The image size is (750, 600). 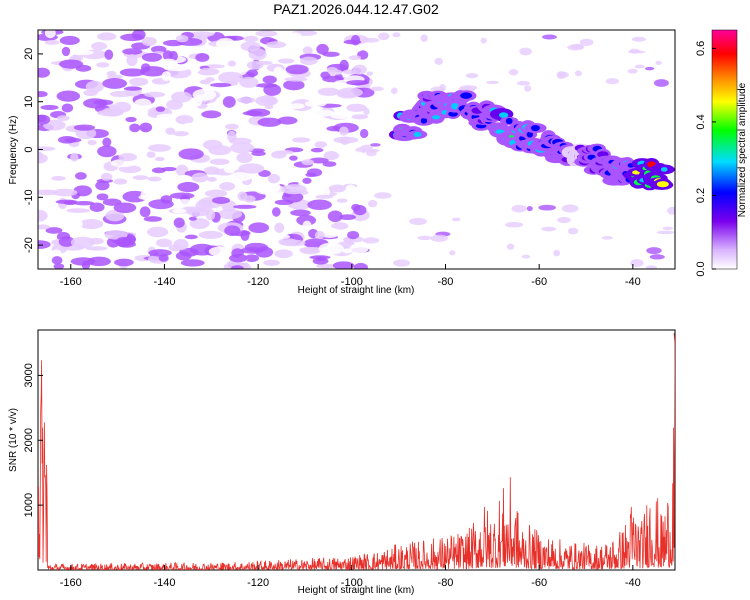 What do you see at coordinates (164, 583) in the screenshot?
I see `snr-x-tick-label: -140` at bounding box center [164, 583].